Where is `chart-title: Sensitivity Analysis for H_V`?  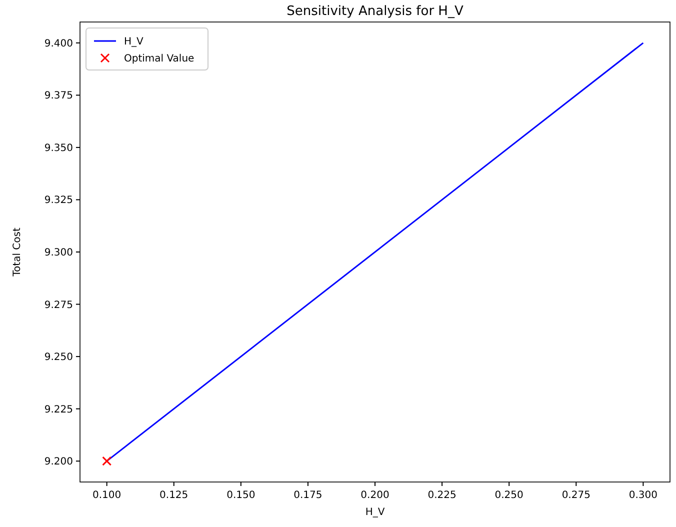 chart-title: Sensitivity Analysis for H_V is located at coordinates (375, 11).